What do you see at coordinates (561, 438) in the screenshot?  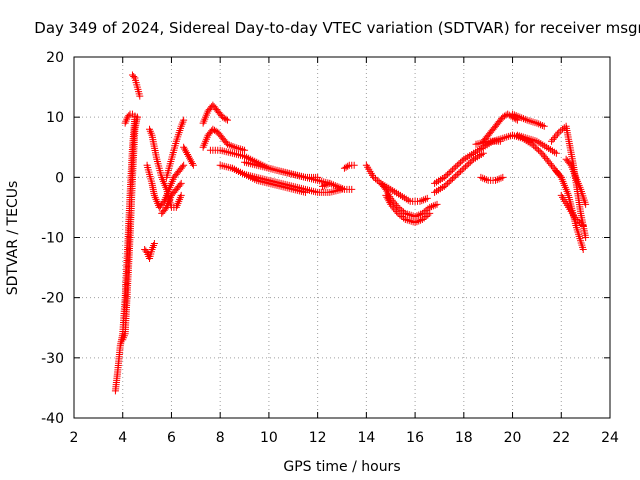 I see `x-tick-label: 22` at bounding box center [561, 438].